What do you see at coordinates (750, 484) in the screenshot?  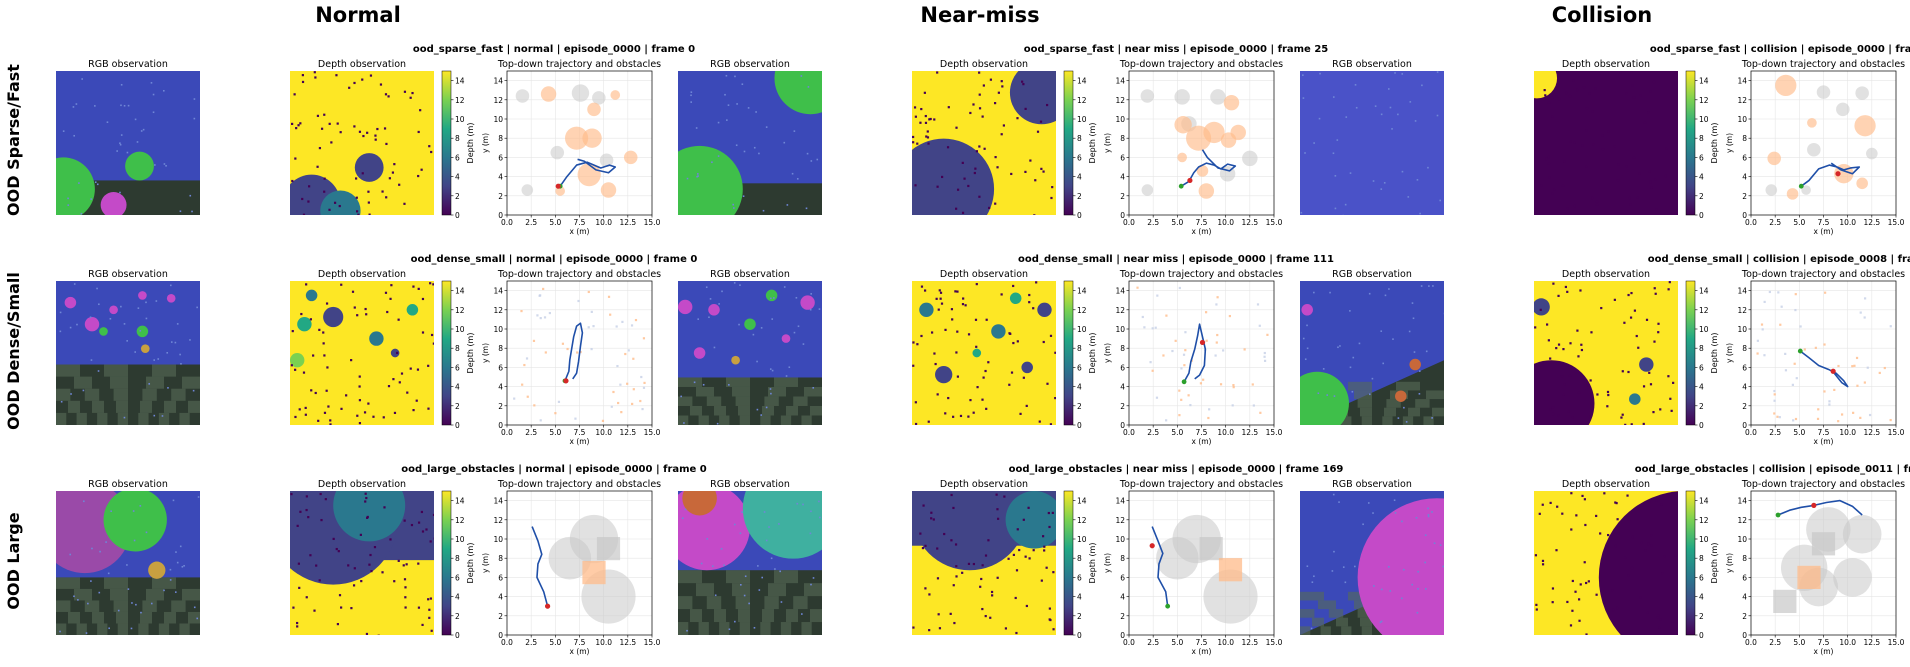 I see `rgb-panel-title: RGB observation` at bounding box center [750, 484].